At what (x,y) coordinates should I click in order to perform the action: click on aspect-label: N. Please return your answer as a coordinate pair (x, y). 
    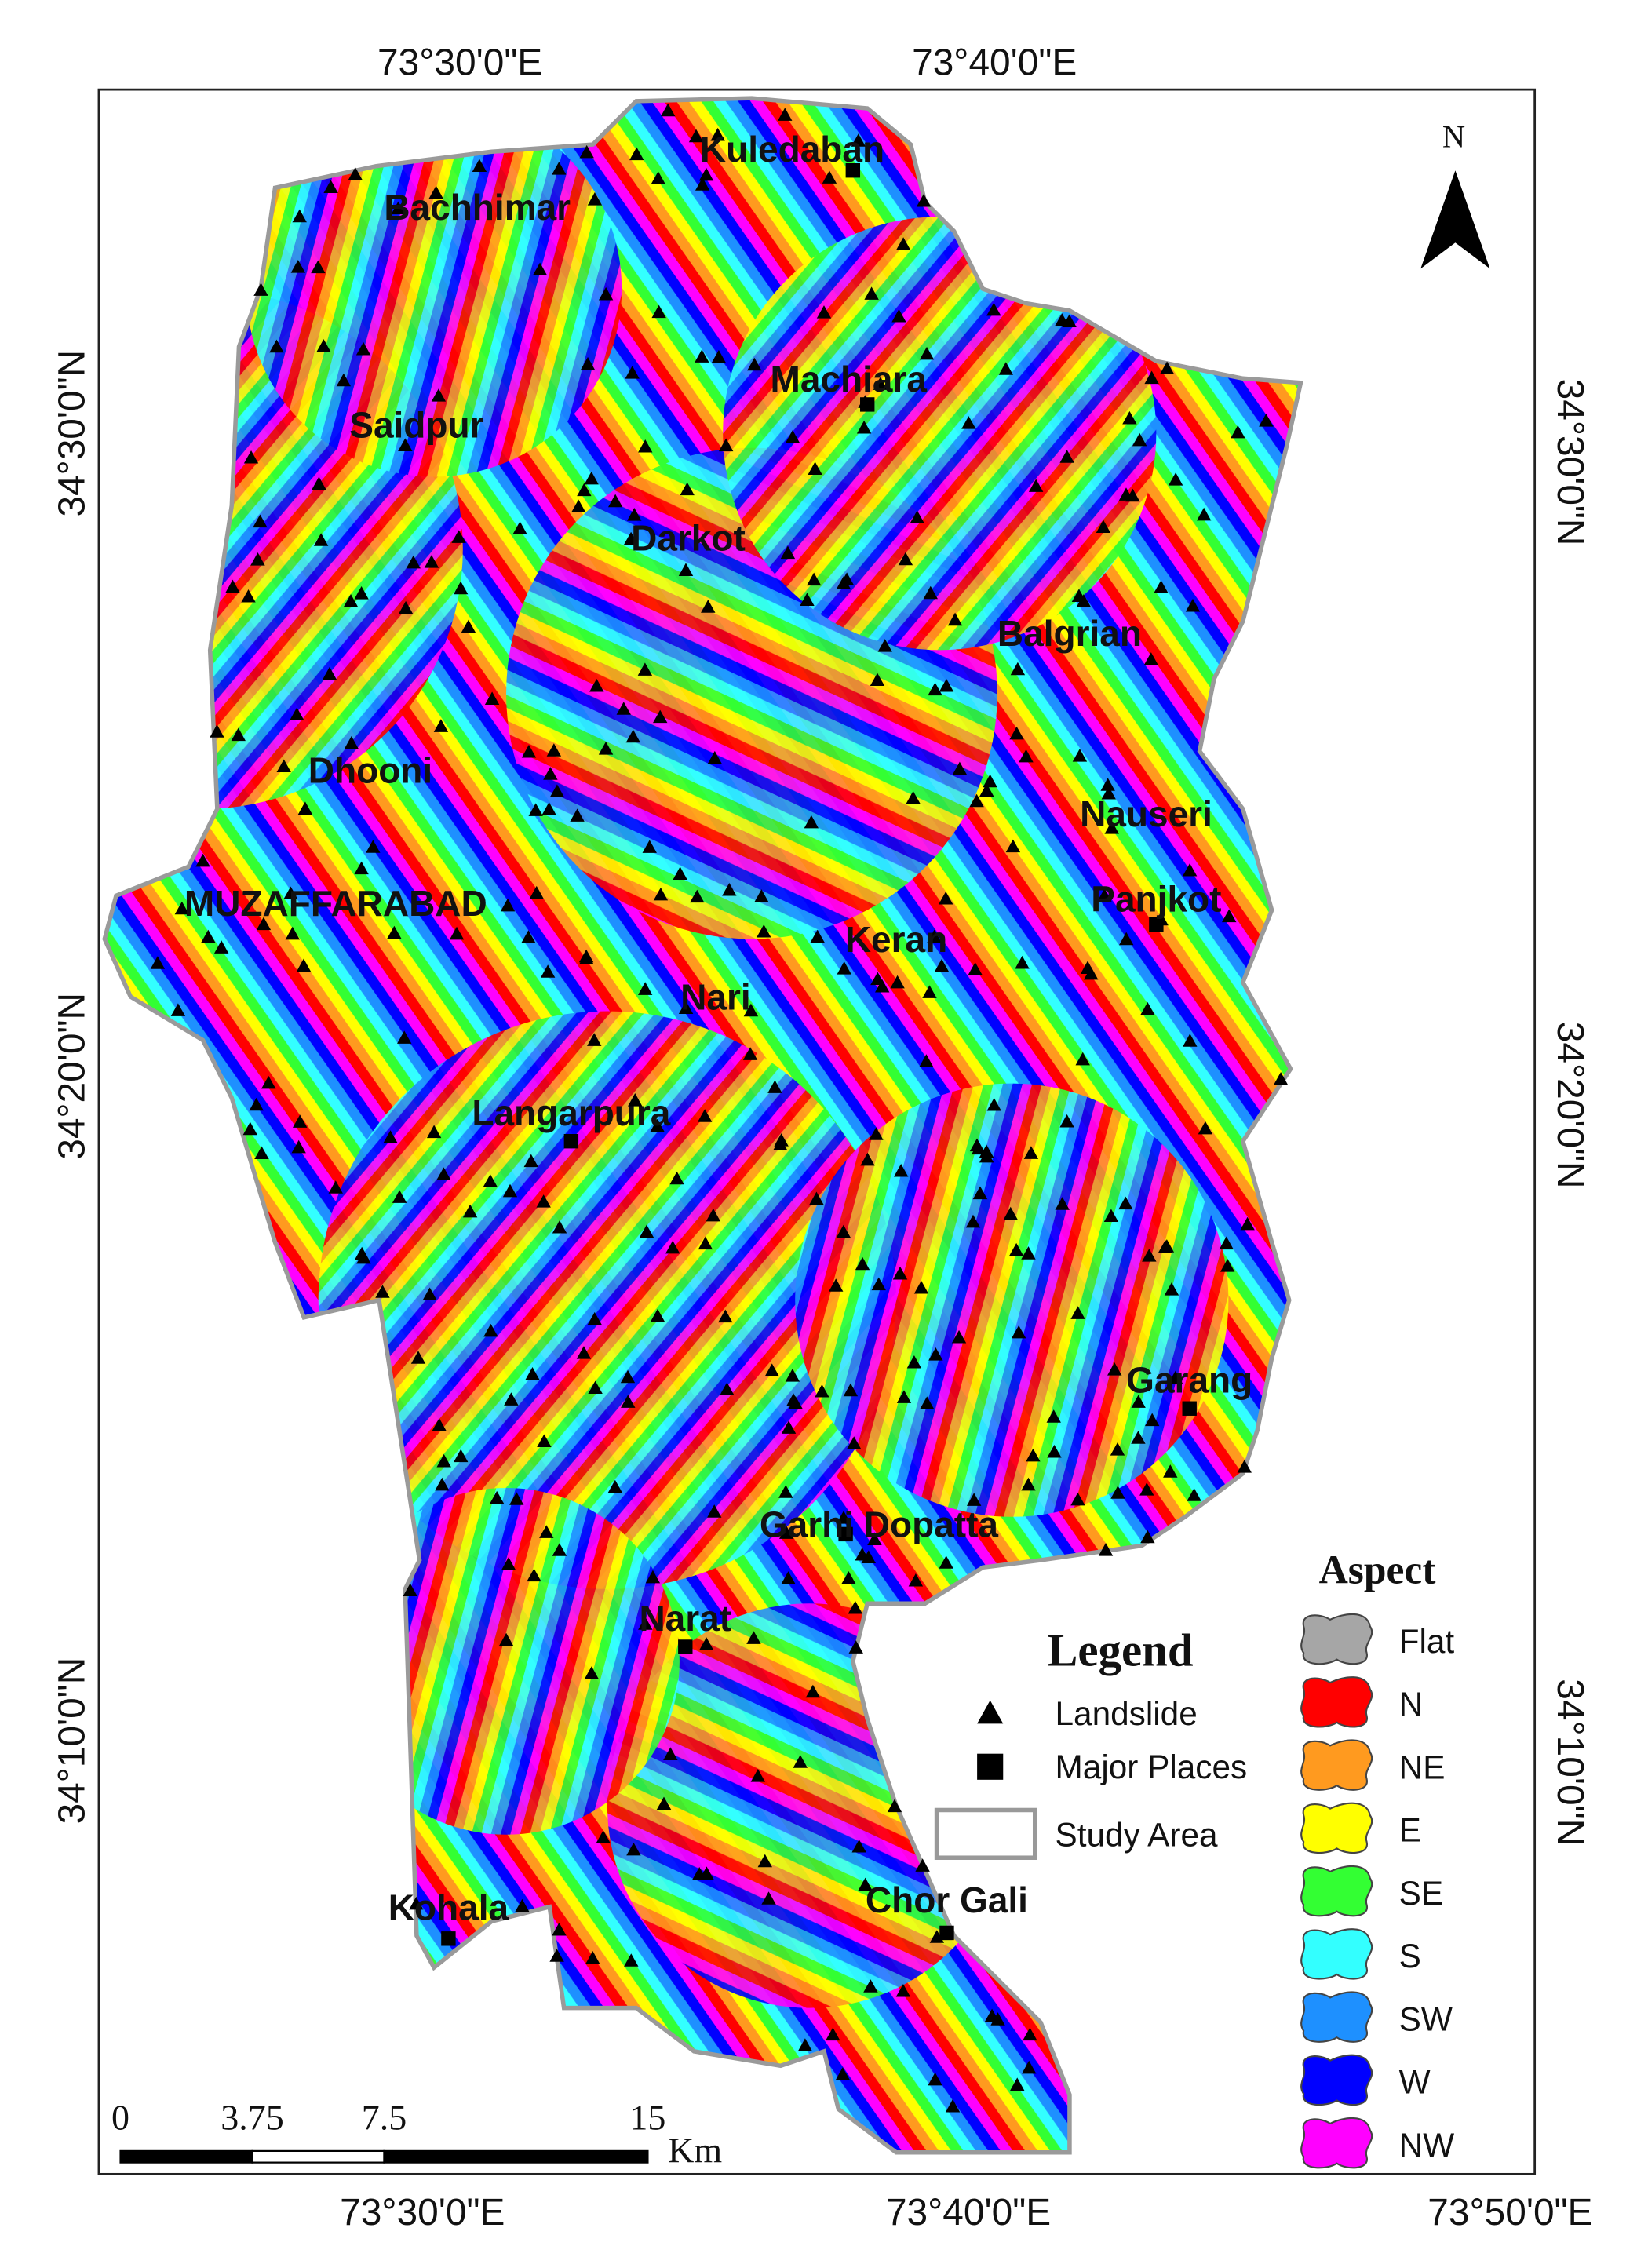
    Looking at the image, I should click on (1411, 1704).